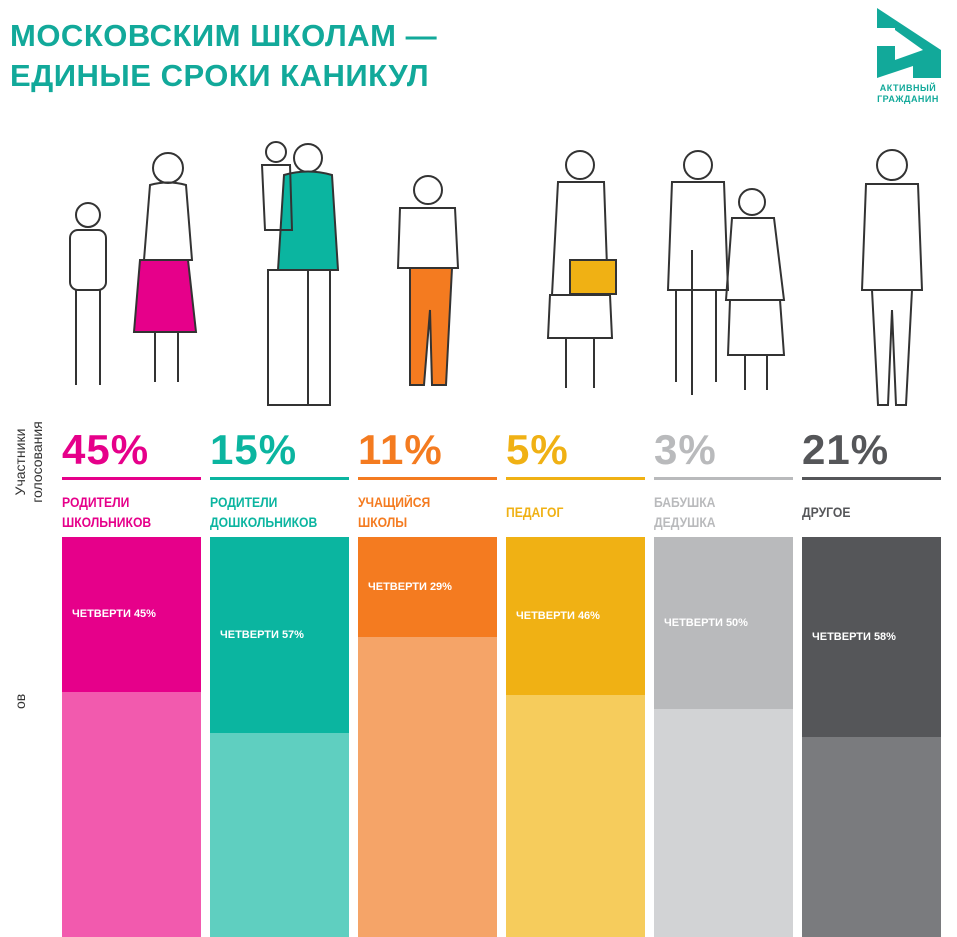  Describe the element at coordinates (28, 462) in the screenshot. I see `participants-axis-label: Участники голосования` at that location.